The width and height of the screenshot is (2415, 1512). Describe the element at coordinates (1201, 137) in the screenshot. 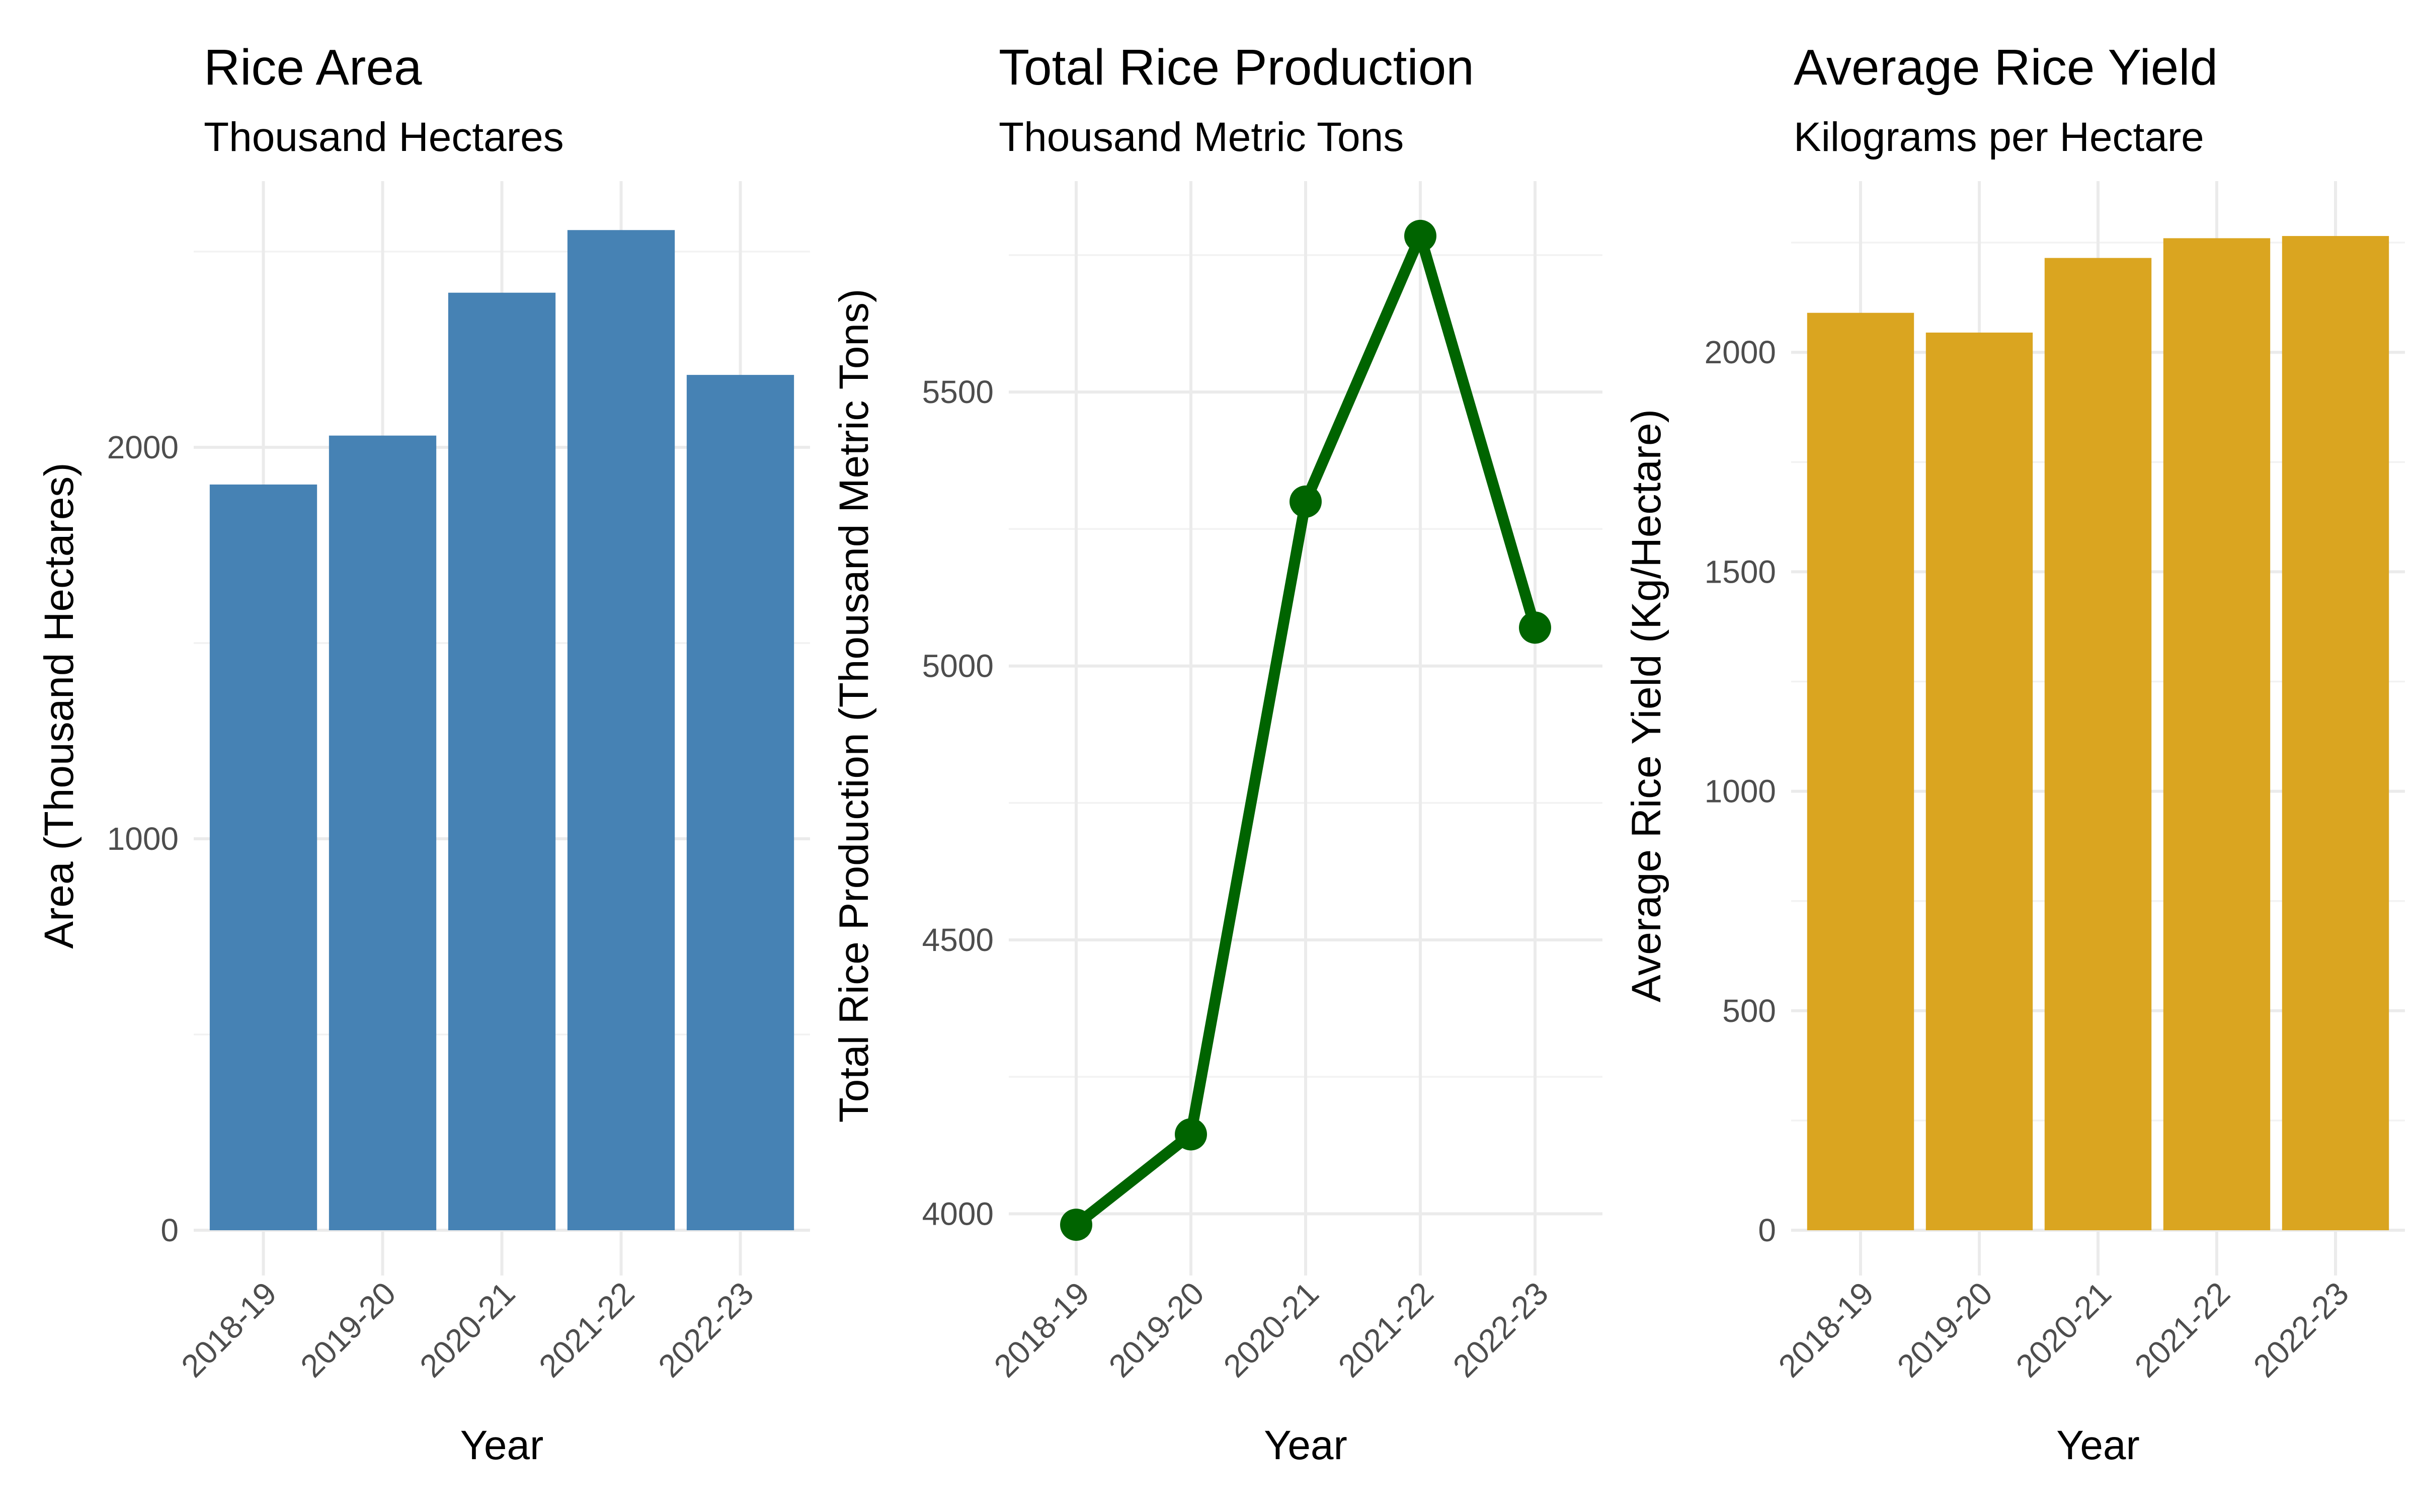

I see `chart-subtitle: Thousand Metric Tons` at that location.